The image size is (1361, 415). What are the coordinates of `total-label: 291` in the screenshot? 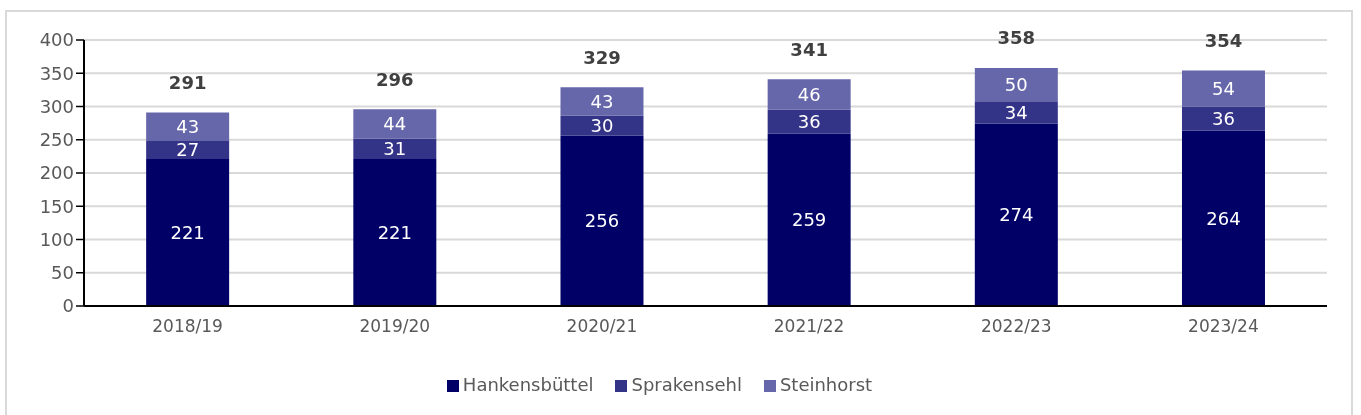 It's located at (187, 82).